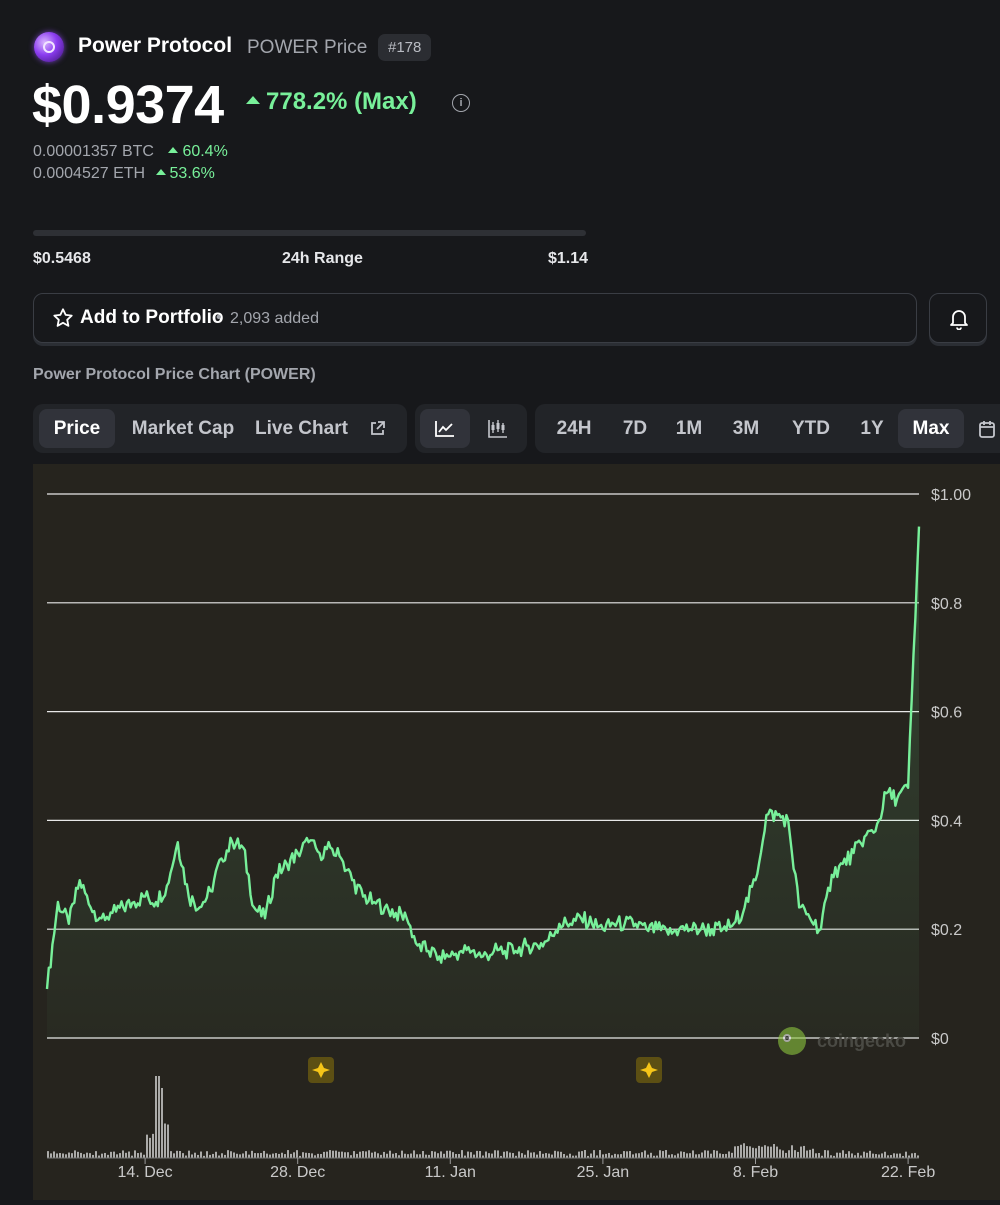  I want to click on range-tab-max: Max, so click(931, 428).